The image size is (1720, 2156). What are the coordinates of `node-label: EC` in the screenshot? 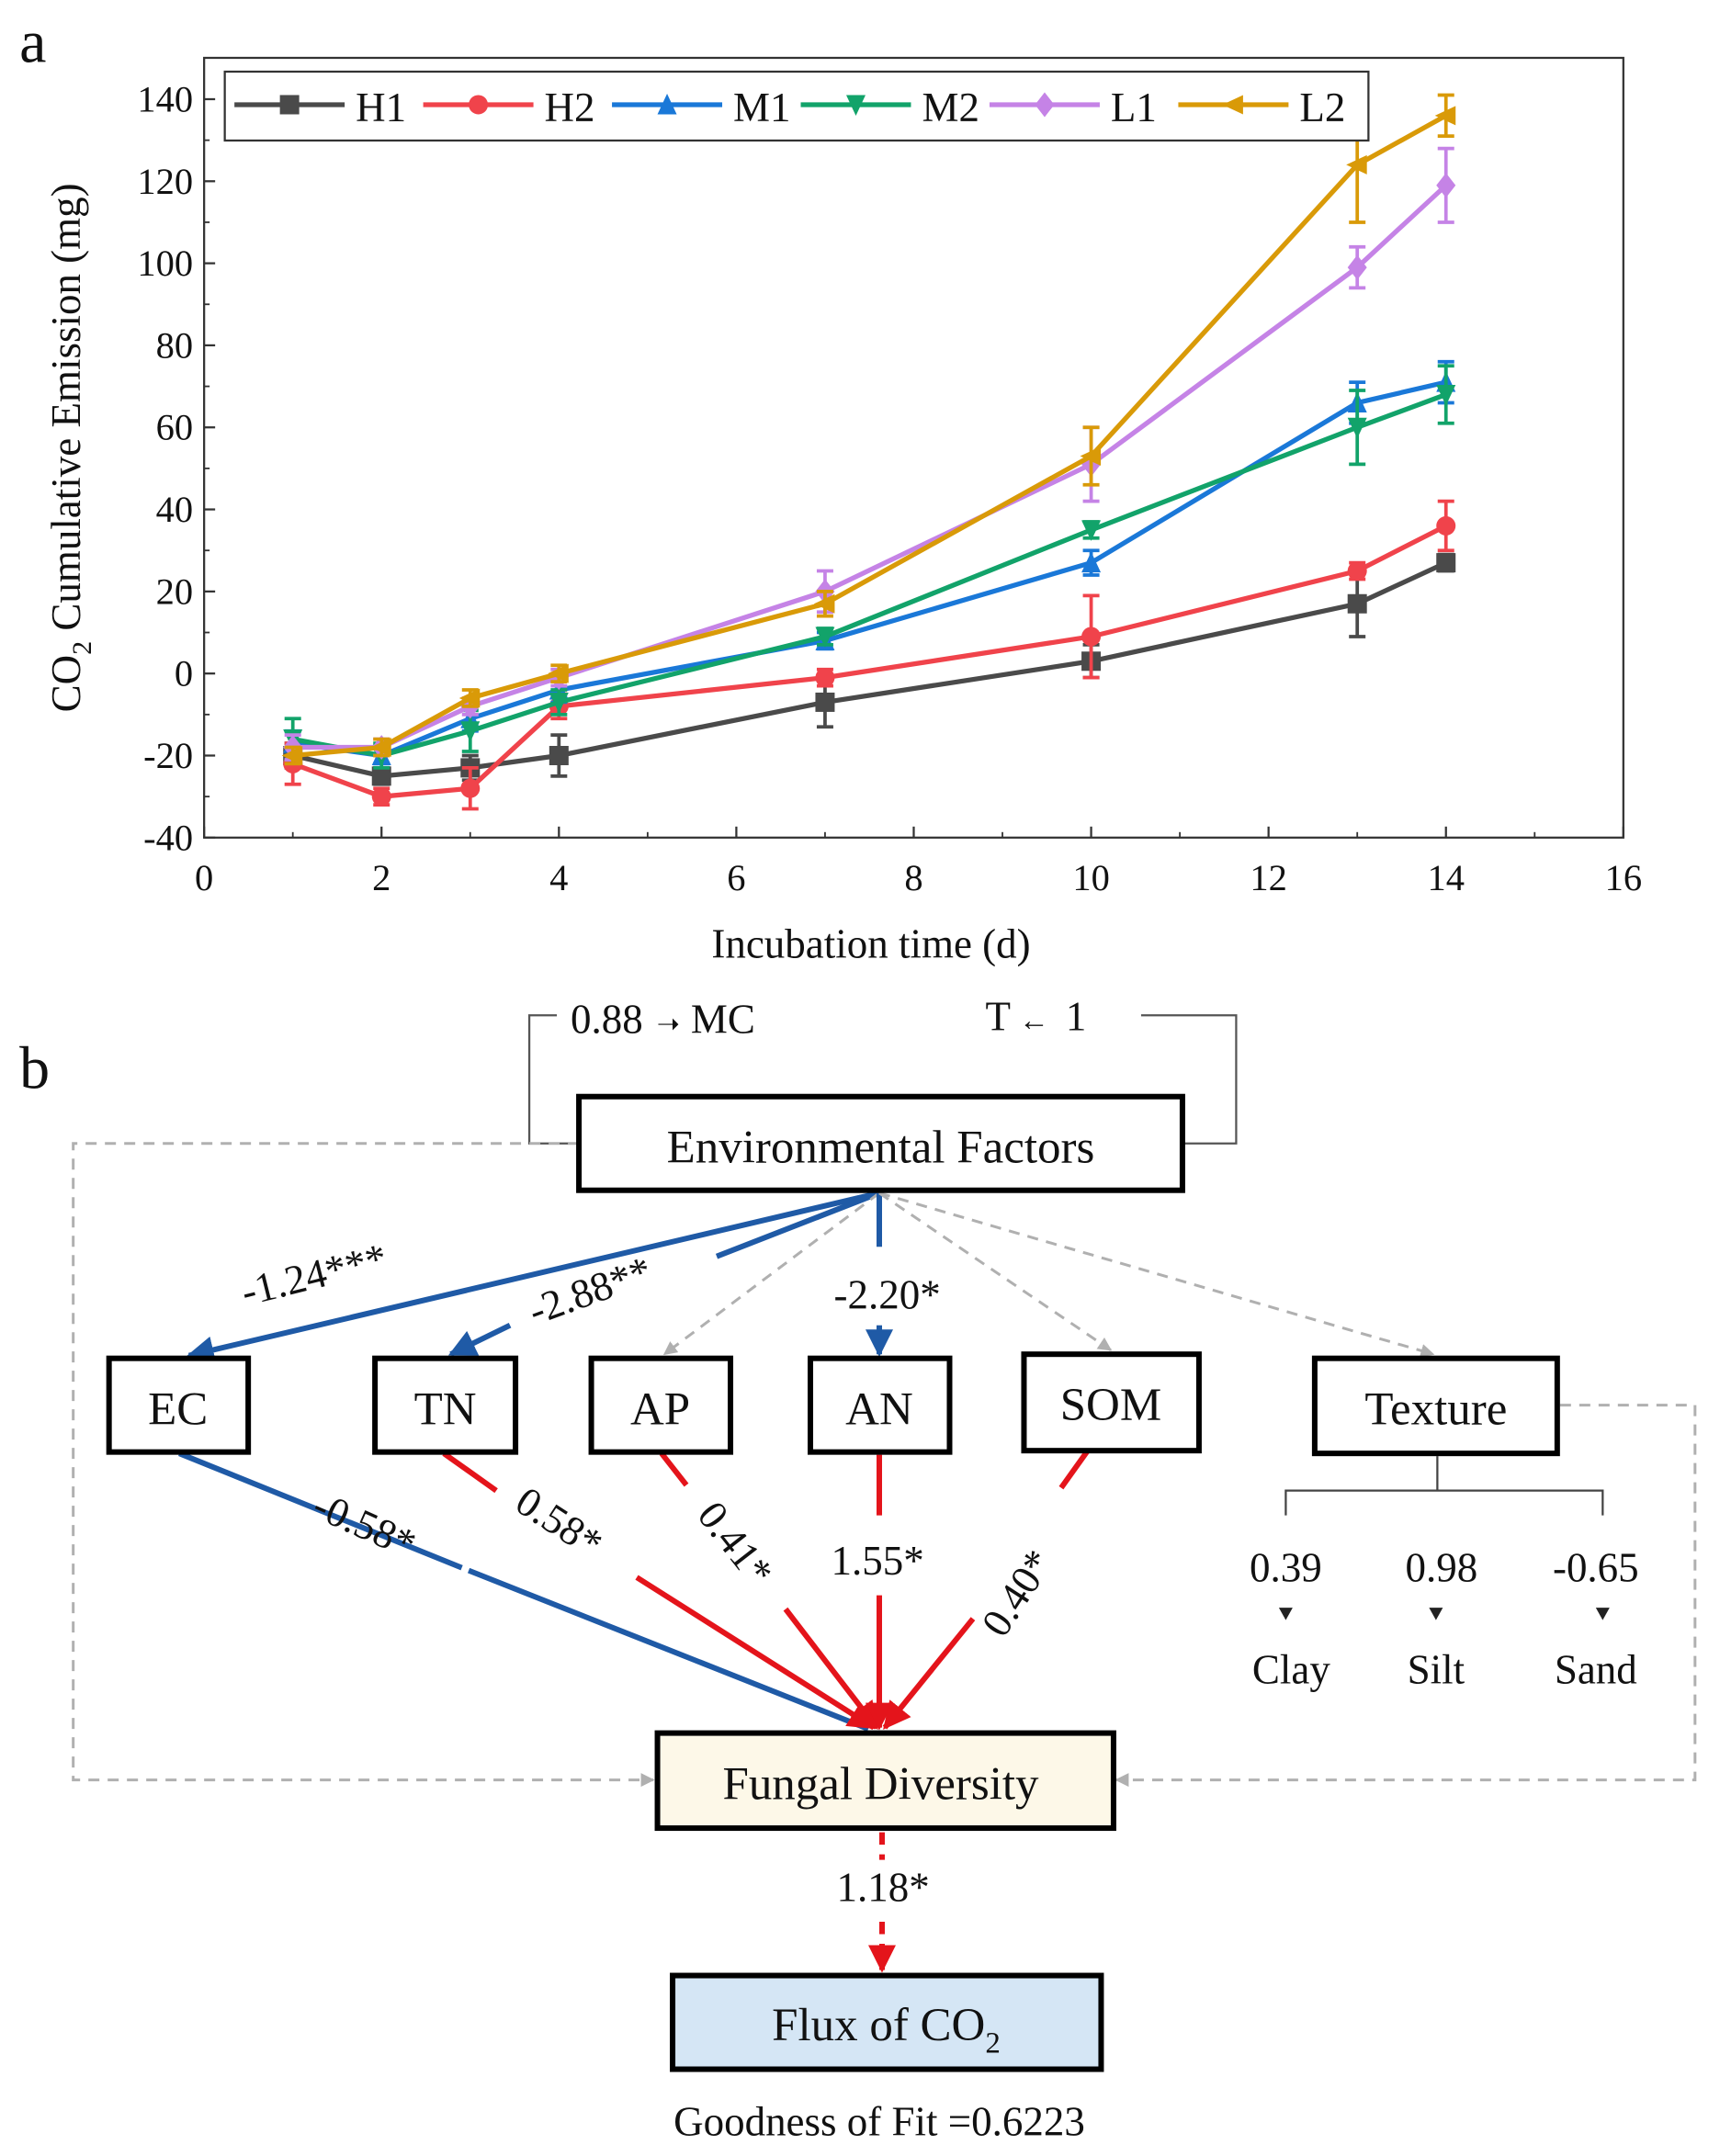 It's located at (178, 1410).